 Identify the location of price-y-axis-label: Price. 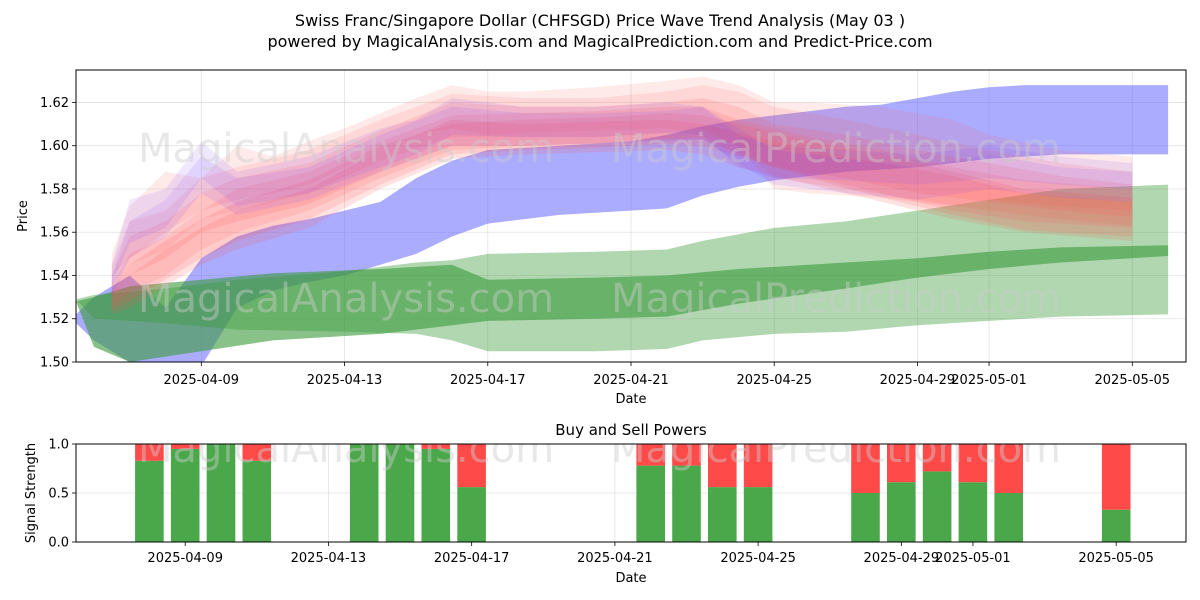
(23, 216).